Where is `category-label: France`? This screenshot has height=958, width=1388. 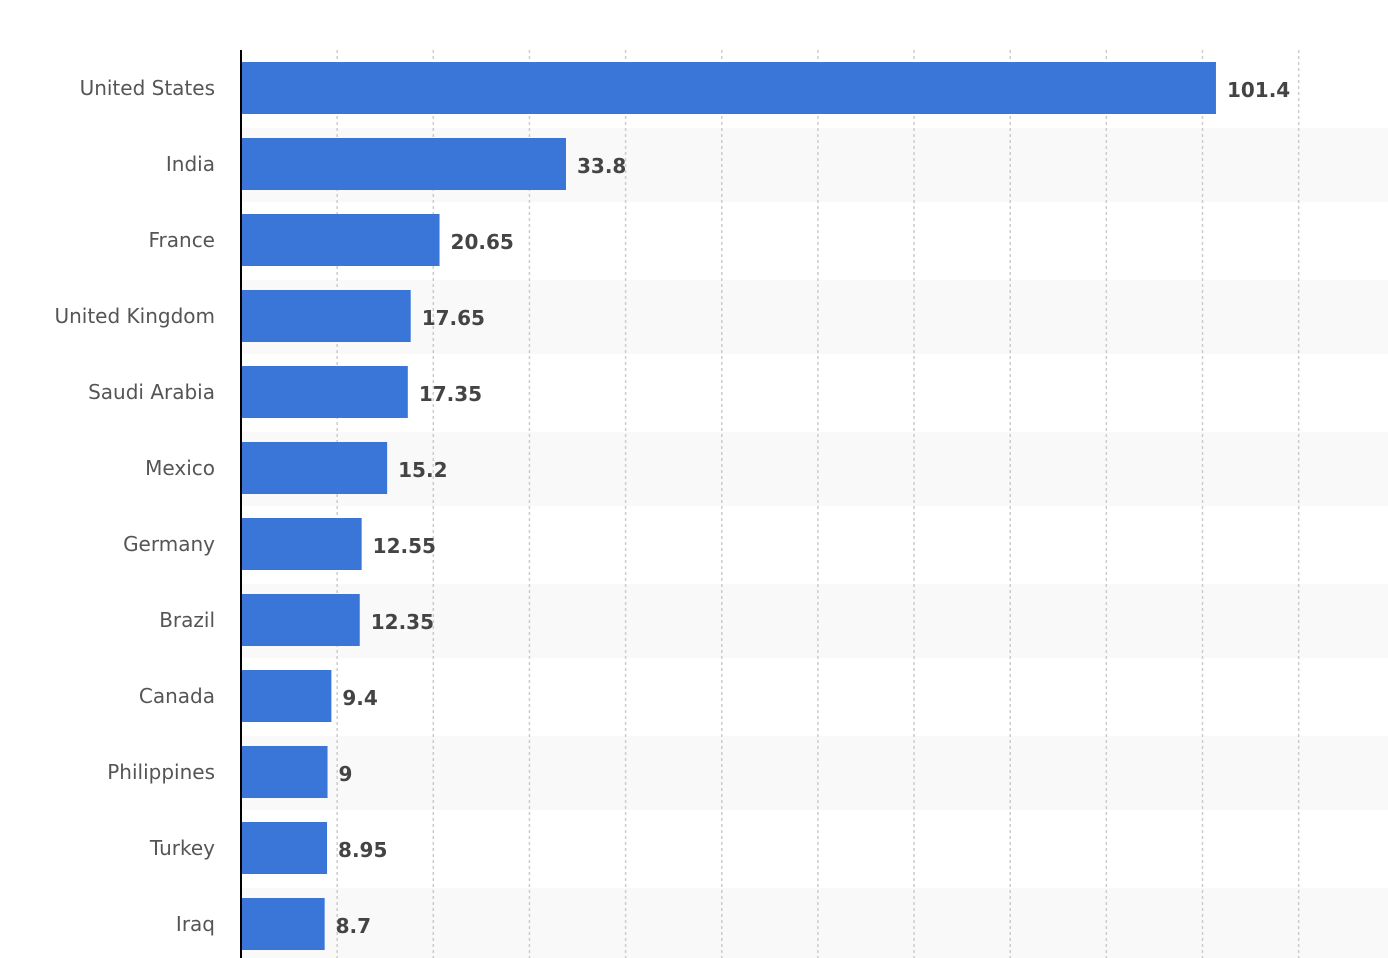 category-label: France is located at coordinates (181, 240).